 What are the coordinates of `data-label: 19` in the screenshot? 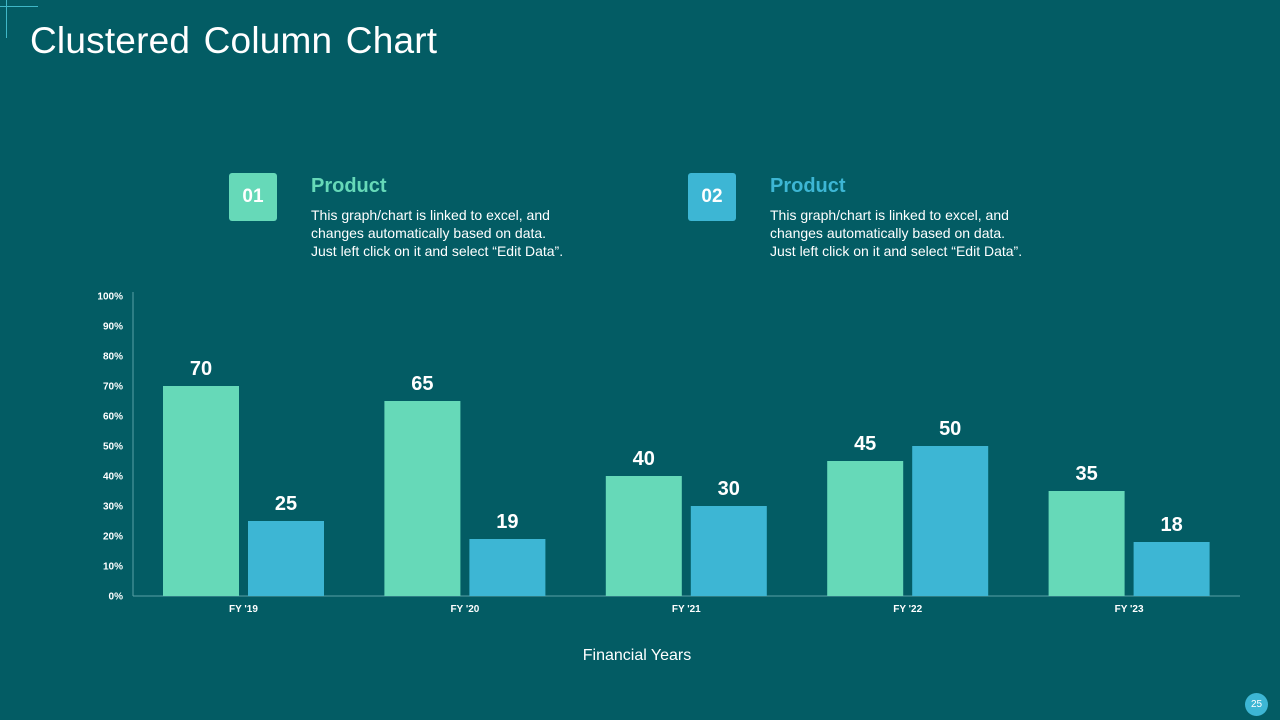 It's located at (507, 522).